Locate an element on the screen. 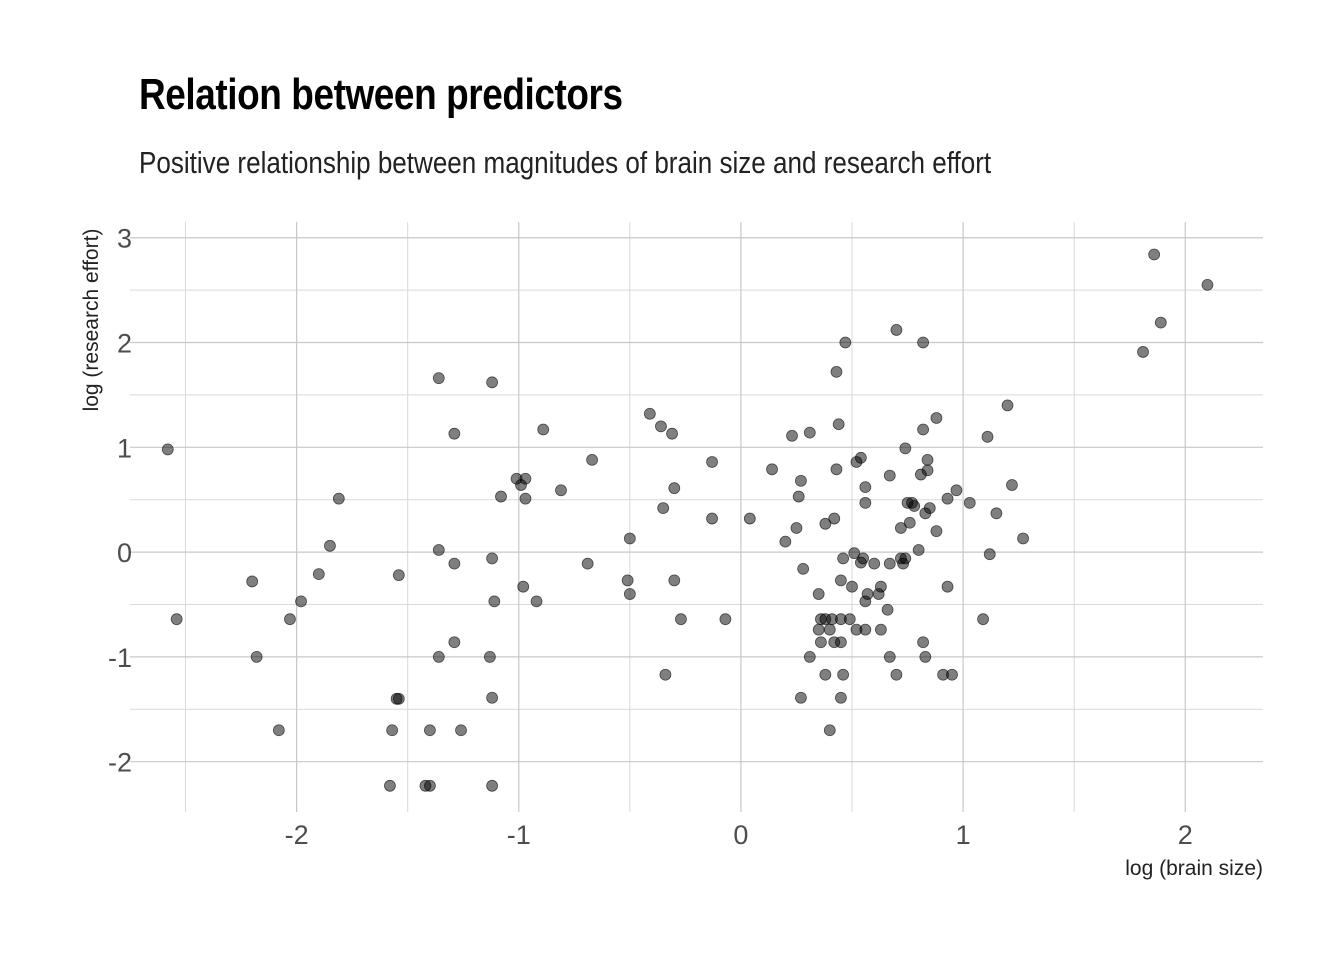  y-tick-label: 2 is located at coordinates (124, 344).